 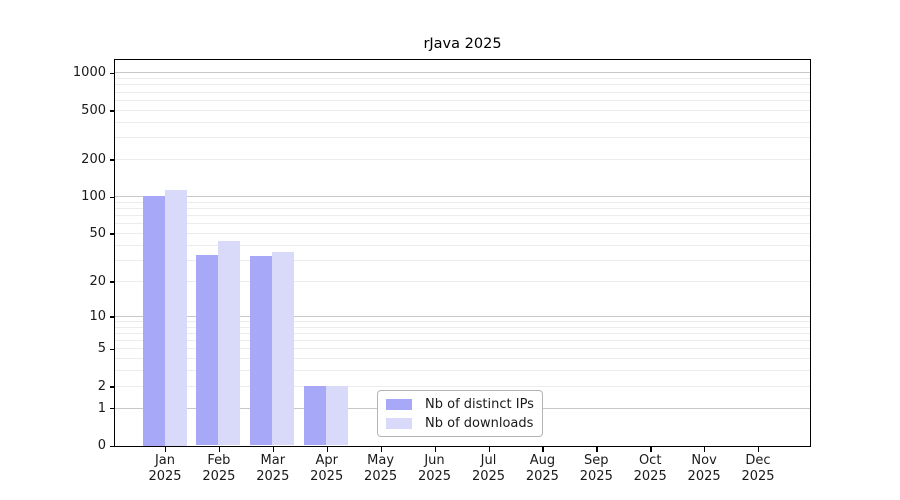 What do you see at coordinates (101, 445) in the screenshot?
I see `y-tick-label-0: 0` at bounding box center [101, 445].